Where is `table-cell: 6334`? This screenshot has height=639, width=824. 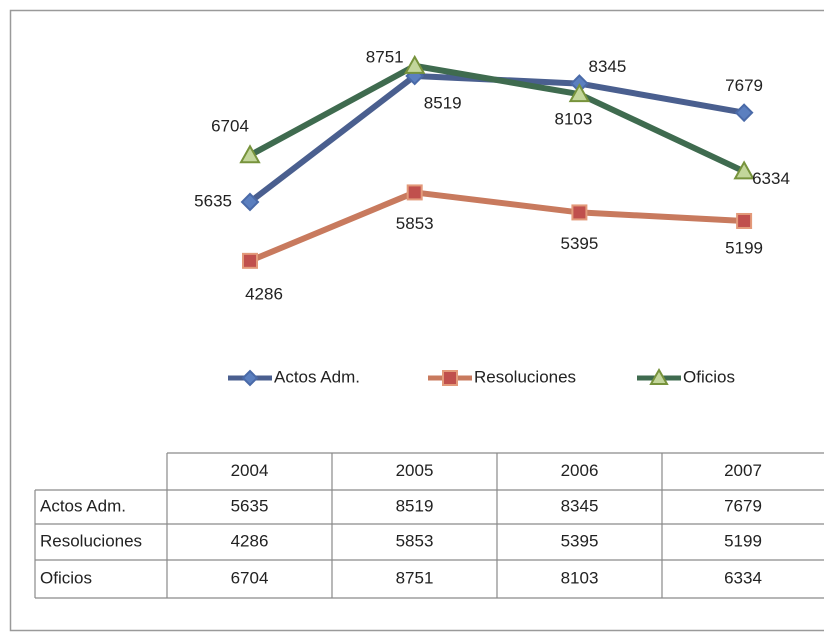 table-cell: 6334 is located at coordinates (743, 577).